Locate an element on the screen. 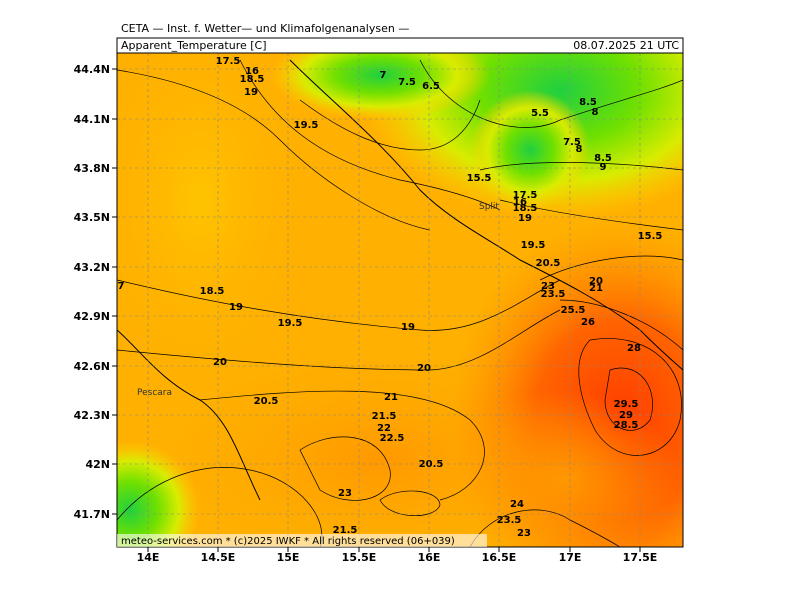 This screenshot has width=800, height=604. contour-label: 22.5 is located at coordinates (392, 438).